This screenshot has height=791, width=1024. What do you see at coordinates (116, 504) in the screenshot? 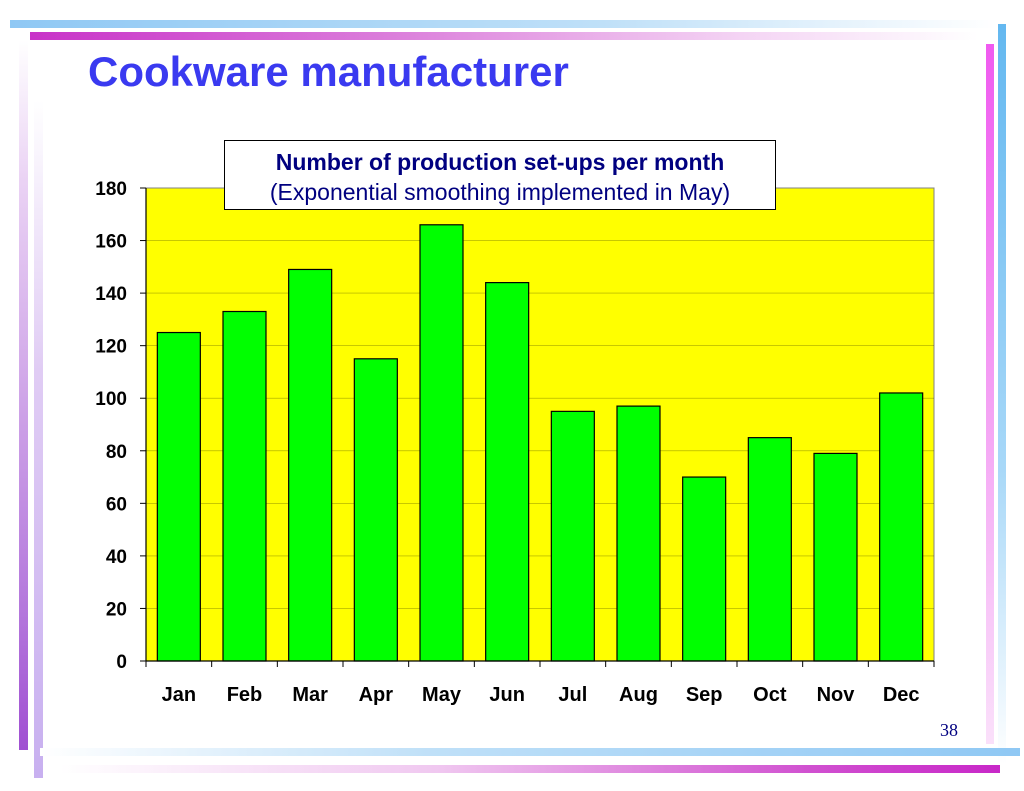
I see `y-tick-label-60: 60` at bounding box center [116, 504].